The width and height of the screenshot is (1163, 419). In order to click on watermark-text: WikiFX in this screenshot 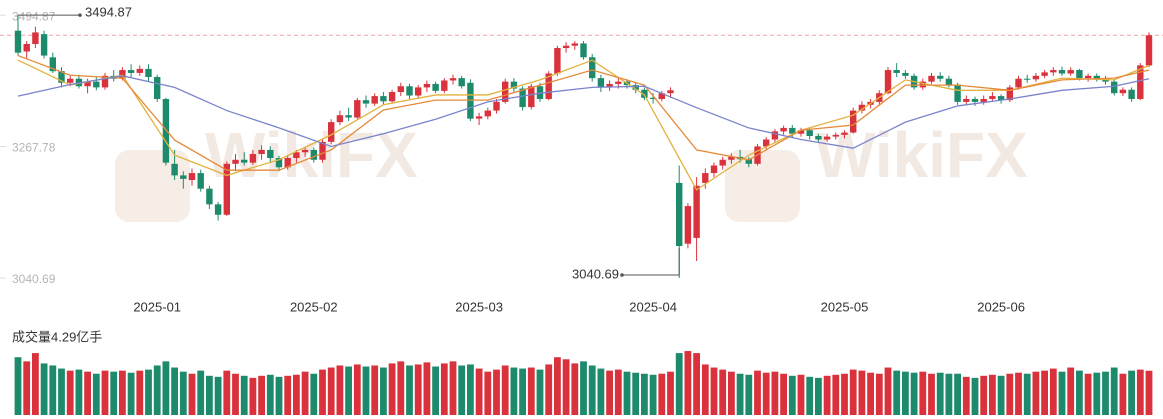, I will do `click(921, 155)`.